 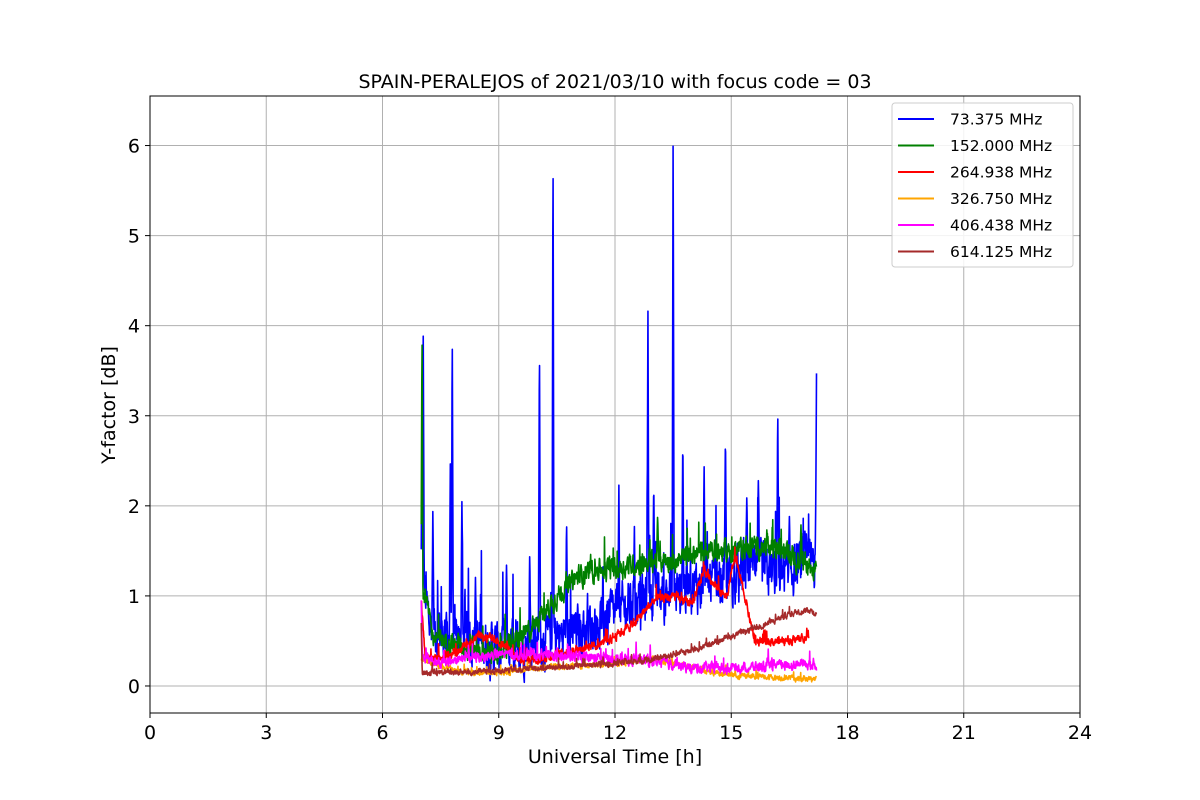 I want to click on y-tick-label: 5, so click(x=134, y=237).